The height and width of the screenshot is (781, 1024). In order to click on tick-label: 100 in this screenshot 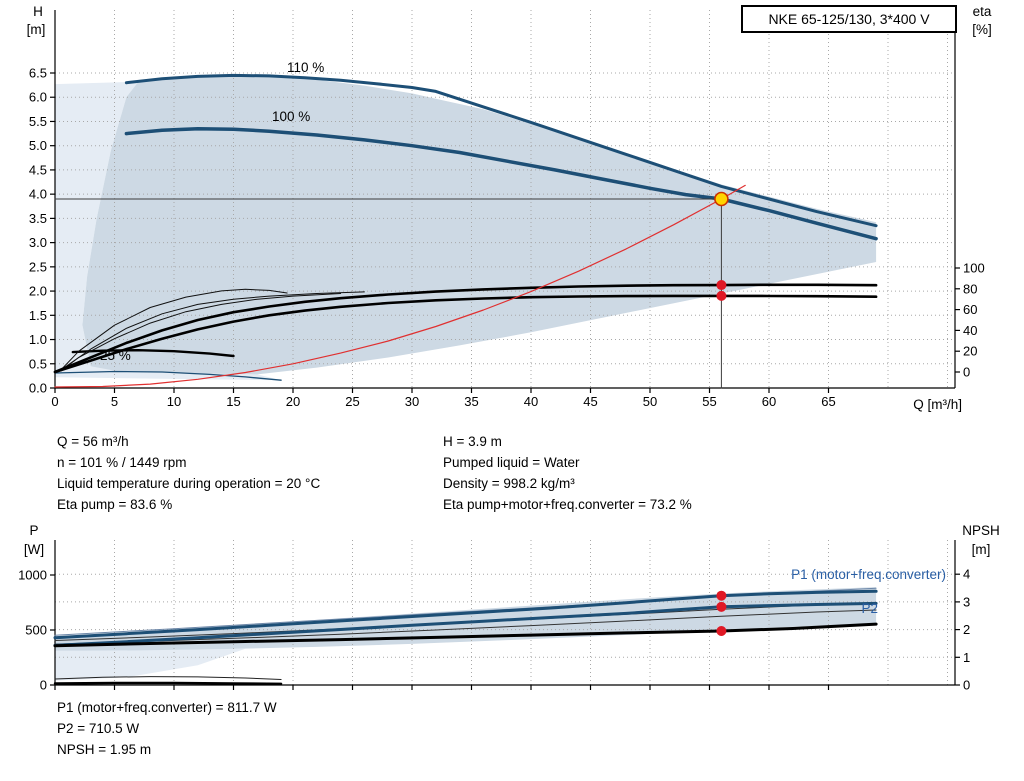, I will do `click(974, 268)`.